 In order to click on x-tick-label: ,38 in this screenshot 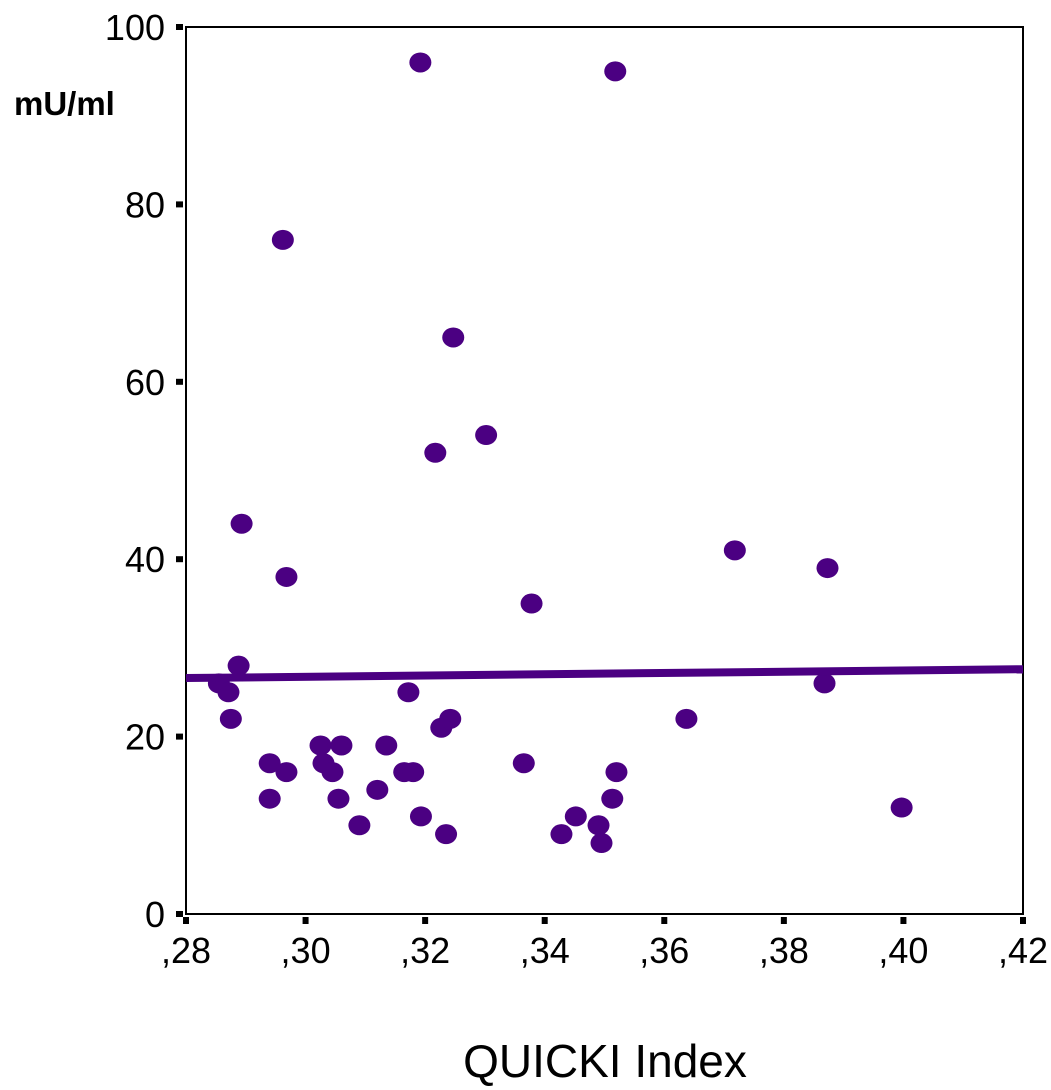, I will do `click(784, 950)`.